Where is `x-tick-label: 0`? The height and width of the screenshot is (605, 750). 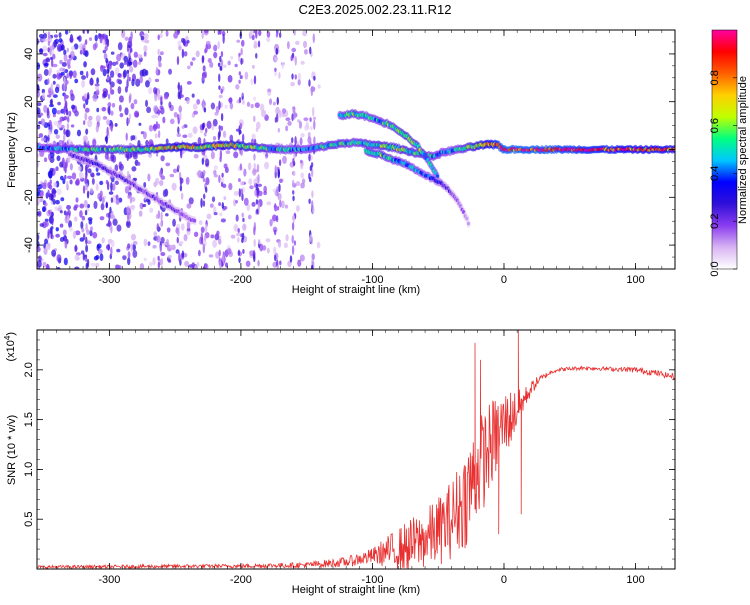
x-tick-label: 0 is located at coordinates (504, 580).